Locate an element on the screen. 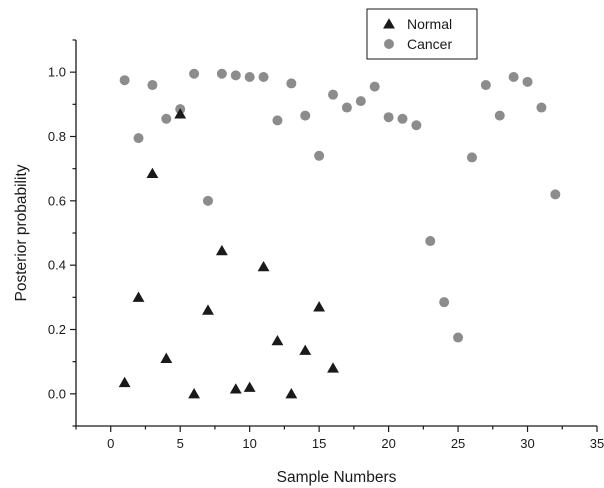 The width and height of the screenshot is (604, 488). x-tick-label: 20 is located at coordinates (388, 443).